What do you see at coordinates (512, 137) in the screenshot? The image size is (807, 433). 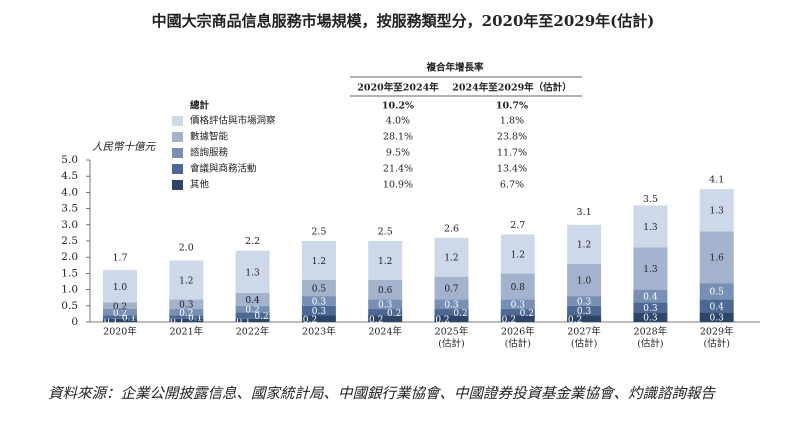 I see `cagr-value: 23.8%` at bounding box center [512, 137].